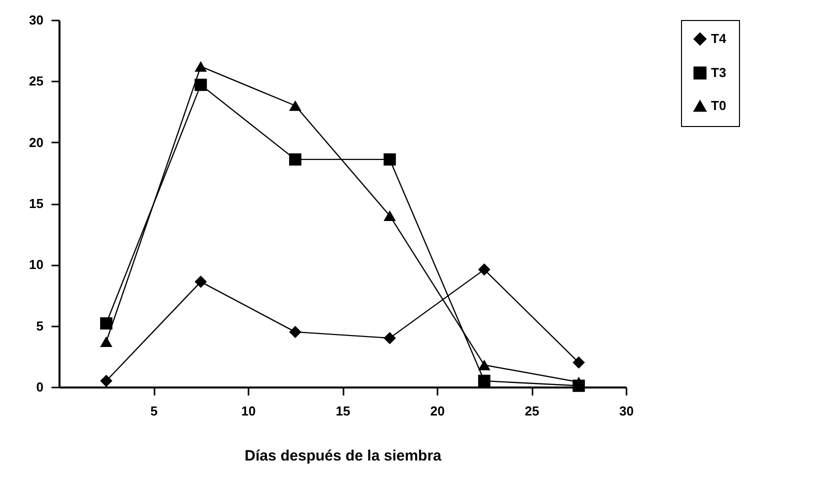 This screenshot has width=835, height=485. What do you see at coordinates (719, 38) in the screenshot?
I see `legend-label: T4` at bounding box center [719, 38].